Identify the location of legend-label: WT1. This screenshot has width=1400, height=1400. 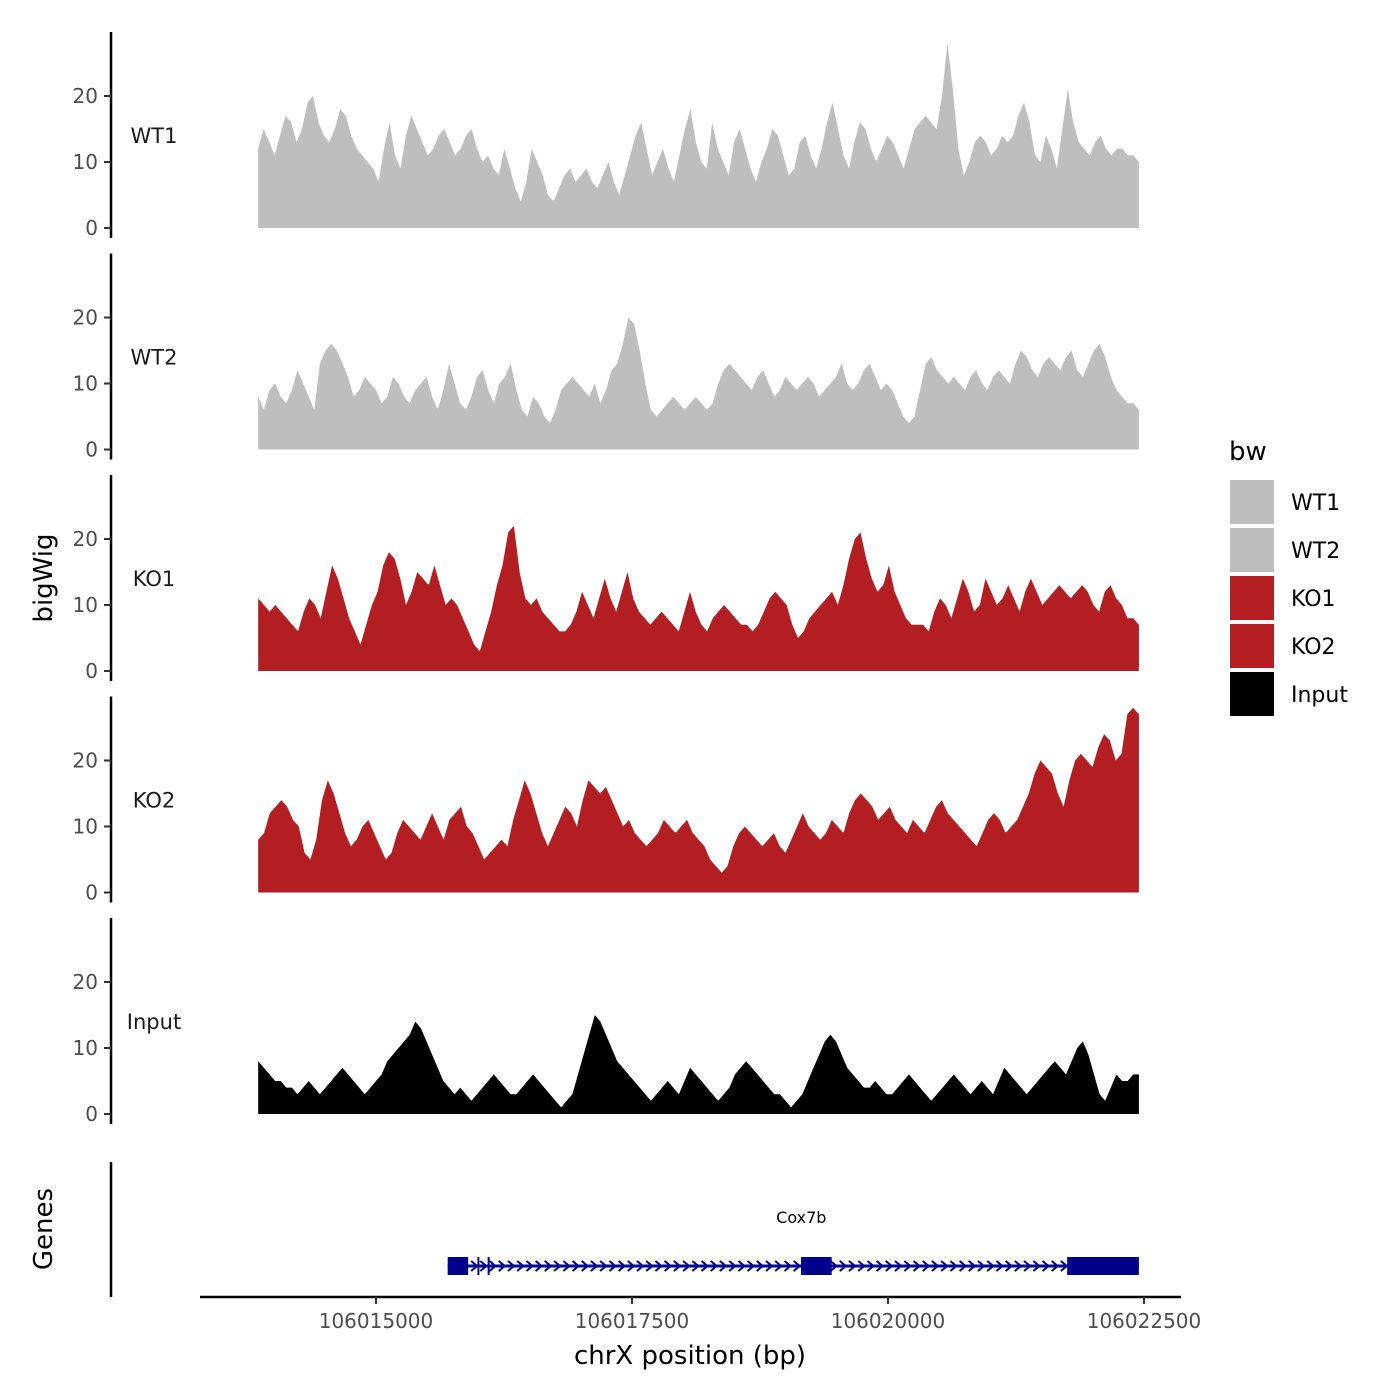
(1315, 503).